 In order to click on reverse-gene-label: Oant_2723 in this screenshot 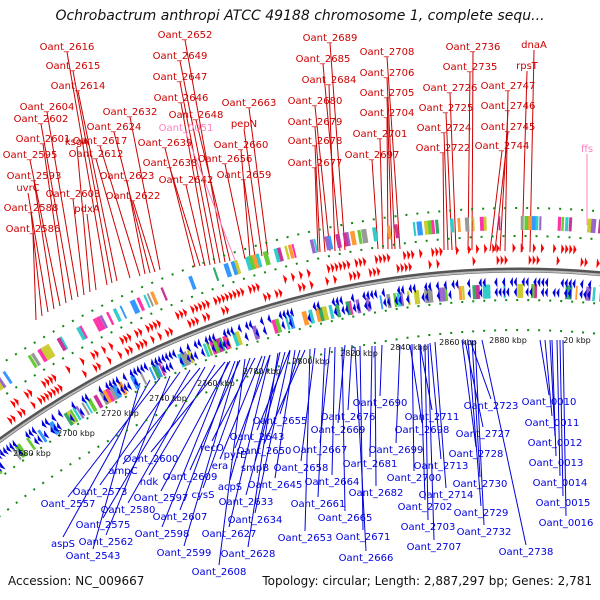, I will do `click(491, 406)`.